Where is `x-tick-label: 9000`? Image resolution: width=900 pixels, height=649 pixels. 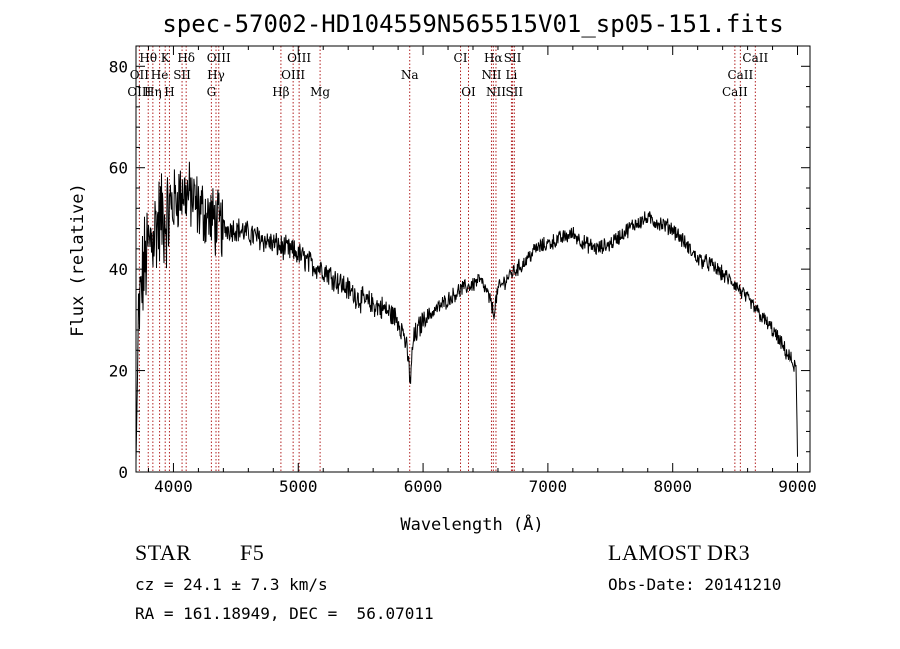
x-tick-label: 9000 is located at coordinates (797, 486).